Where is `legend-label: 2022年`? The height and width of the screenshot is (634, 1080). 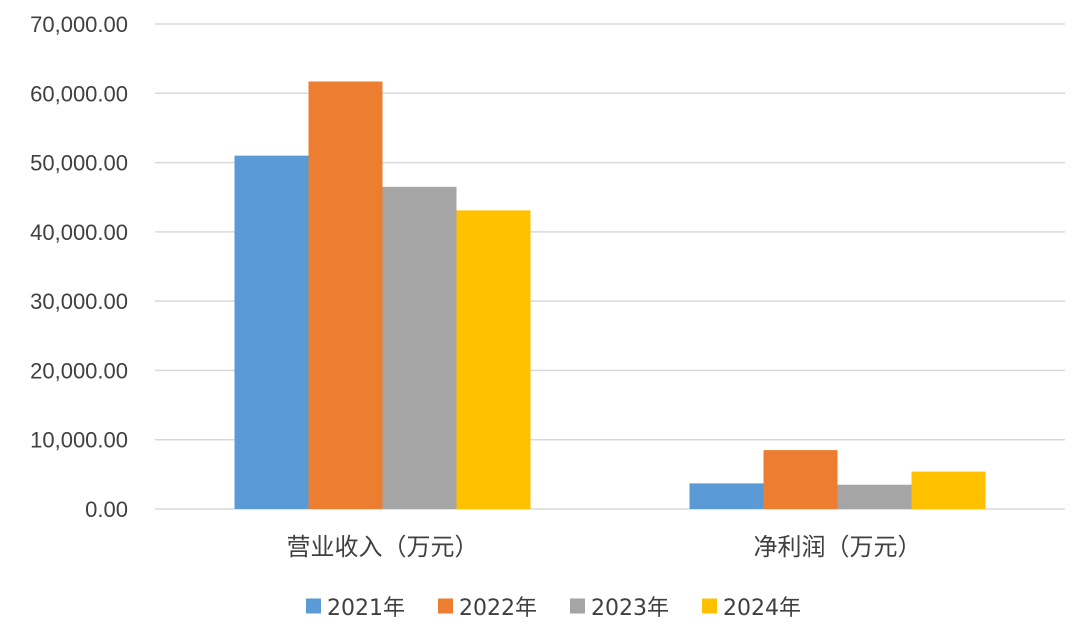
legend-label: 2022年 is located at coordinates (498, 608).